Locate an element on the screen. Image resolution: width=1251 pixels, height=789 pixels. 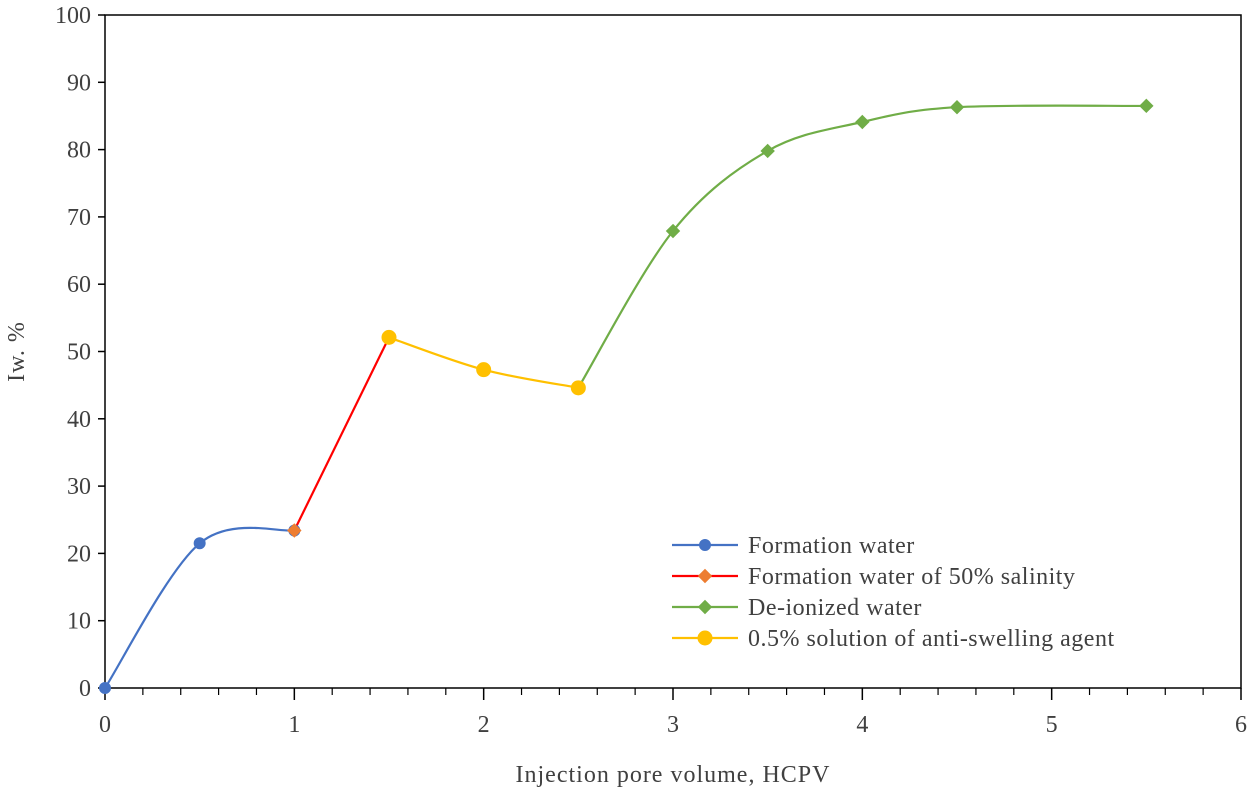
x-tick-label: 1 is located at coordinates (294, 725).